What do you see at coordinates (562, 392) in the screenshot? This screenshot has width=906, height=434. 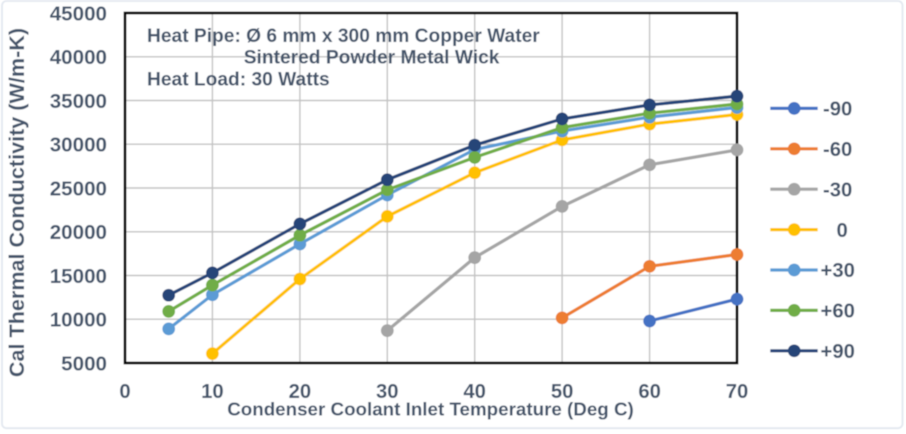 I see `svg-text: 50` at bounding box center [562, 392].